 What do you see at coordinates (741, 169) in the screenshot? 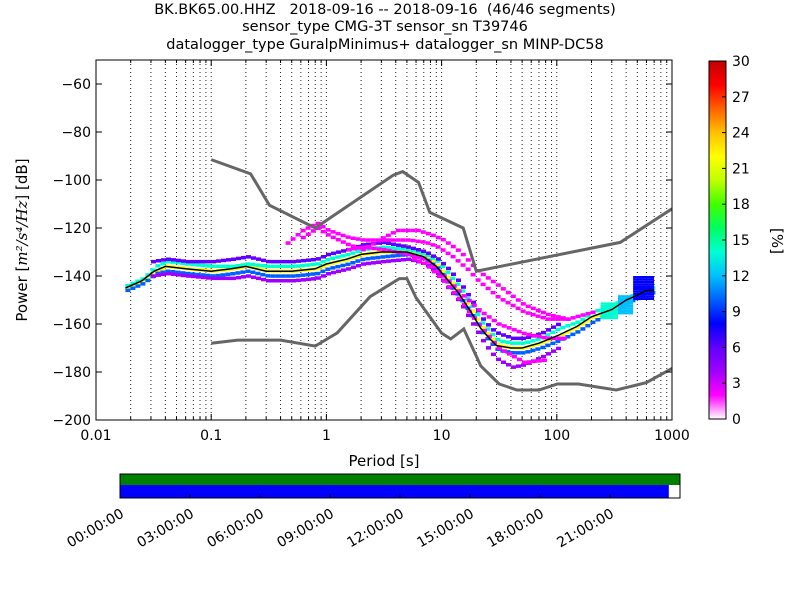
I see `colorbar-tick-label: 21` at bounding box center [741, 169].